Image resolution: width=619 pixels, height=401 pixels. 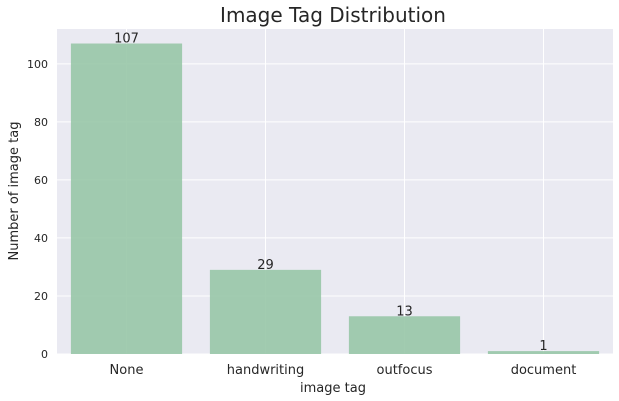 What do you see at coordinates (333, 15) in the screenshot?
I see `chart-title: Image Tag Distribution` at bounding box center [333, 15].